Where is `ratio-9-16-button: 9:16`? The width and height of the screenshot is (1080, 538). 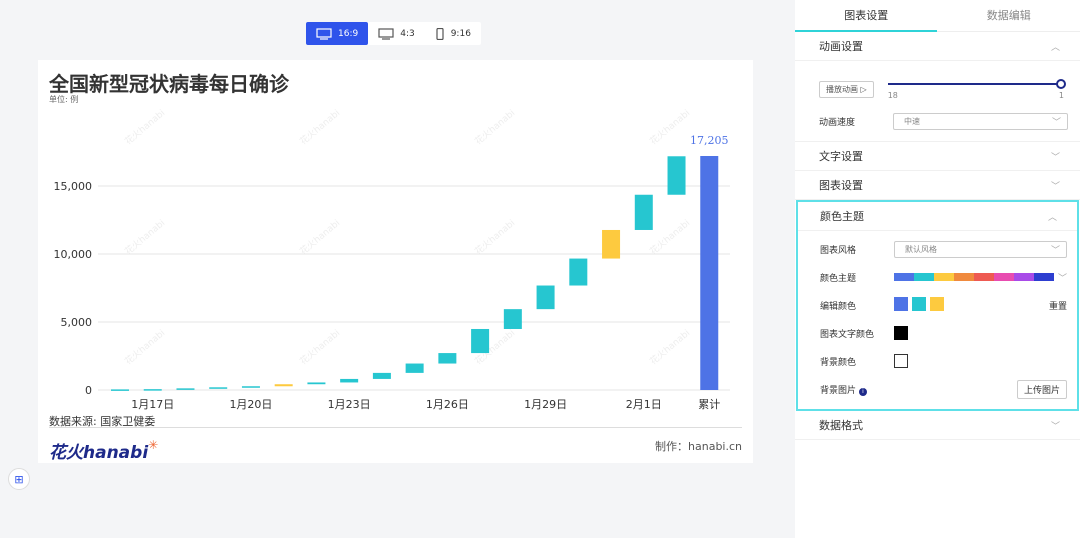 ratio-9-16-button: 9:16 is located at coordinates (453, 33).